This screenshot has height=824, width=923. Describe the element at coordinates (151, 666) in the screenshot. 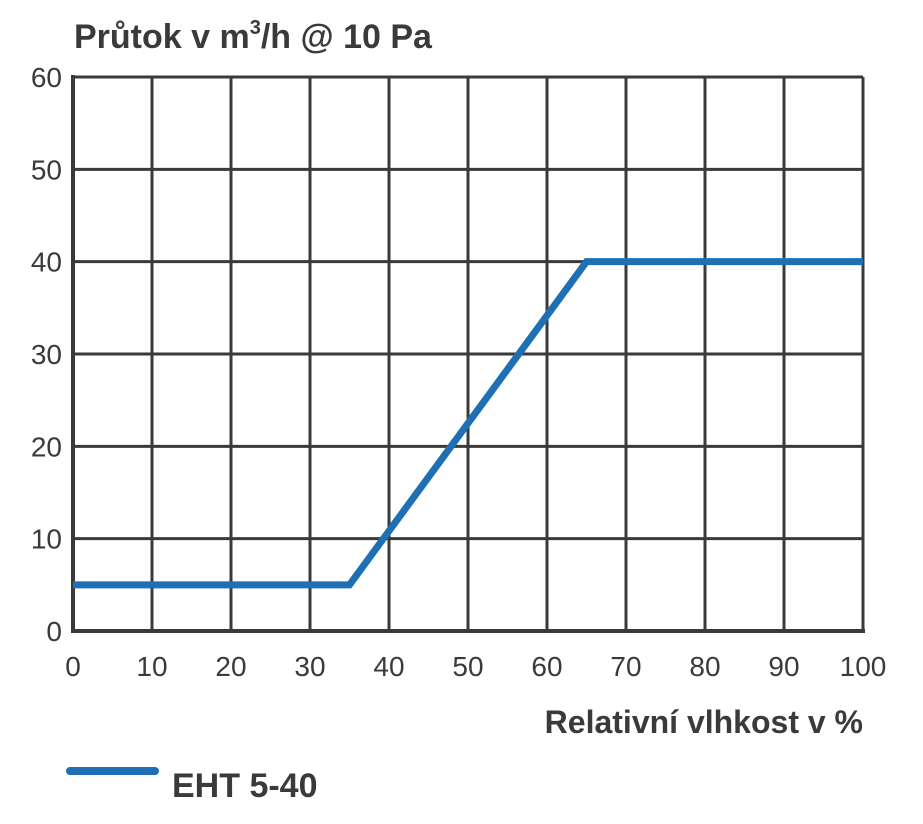

I see `x-tick-label: 10` at that location.